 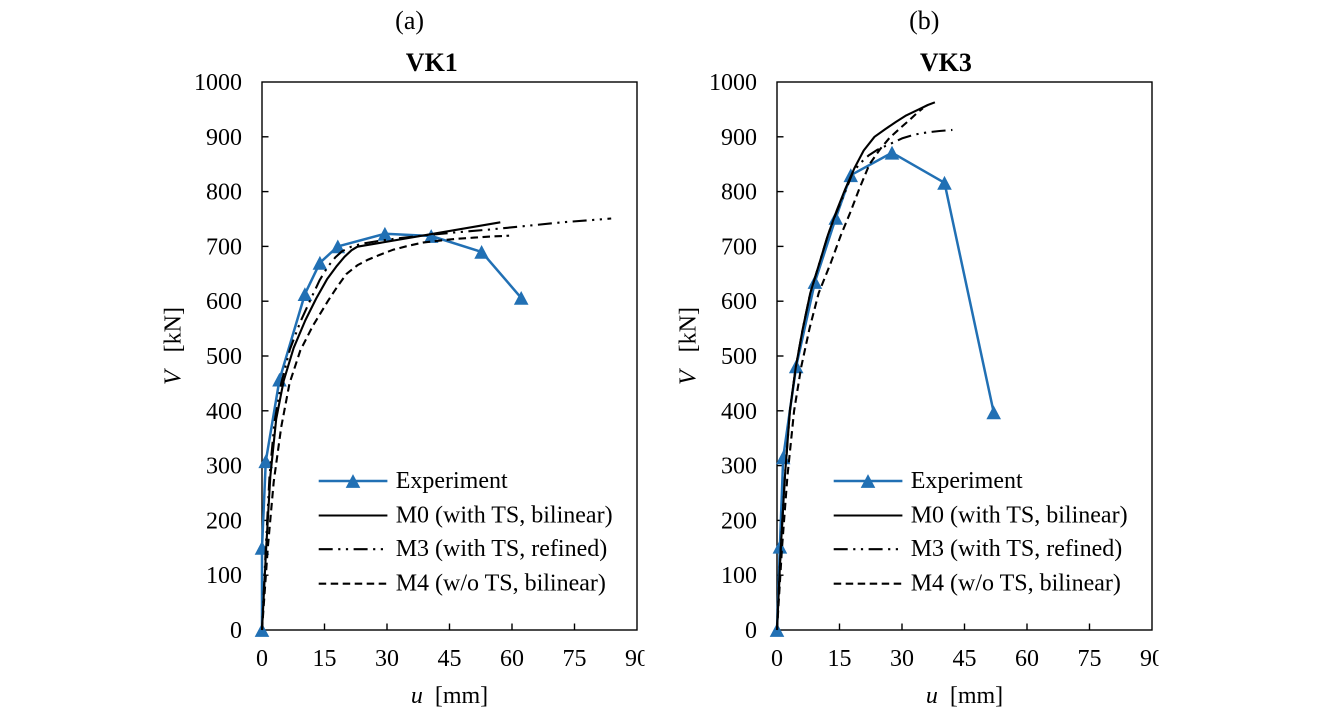 I want to click on svg-text: VK3, so click(x=946, y=62).